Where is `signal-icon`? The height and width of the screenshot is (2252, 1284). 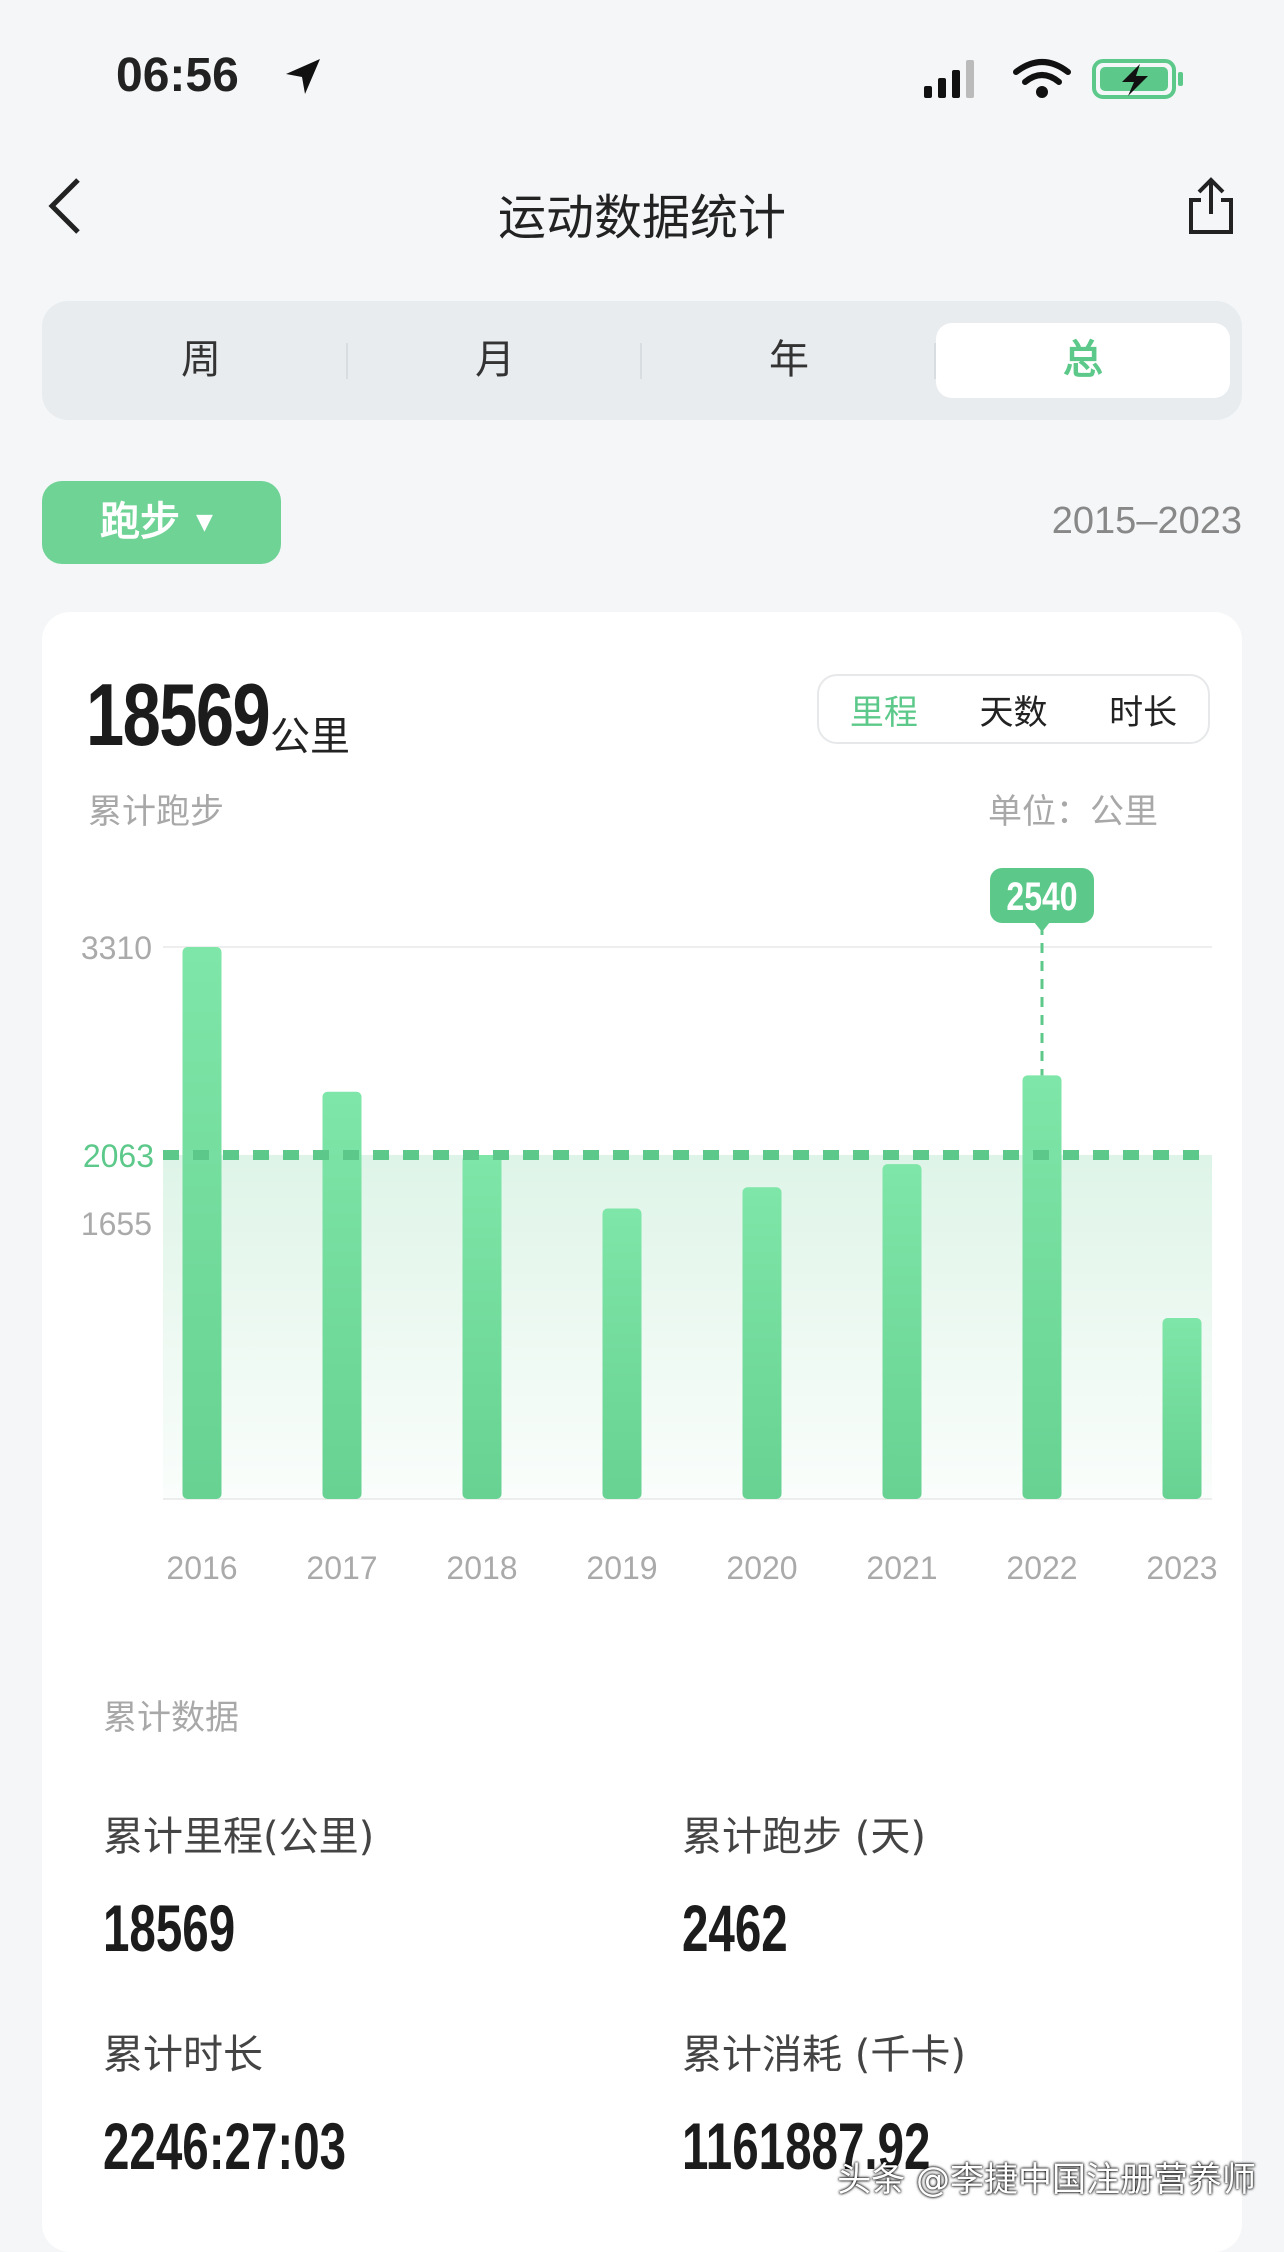
signal-icon is located at coordinates (949, 79).